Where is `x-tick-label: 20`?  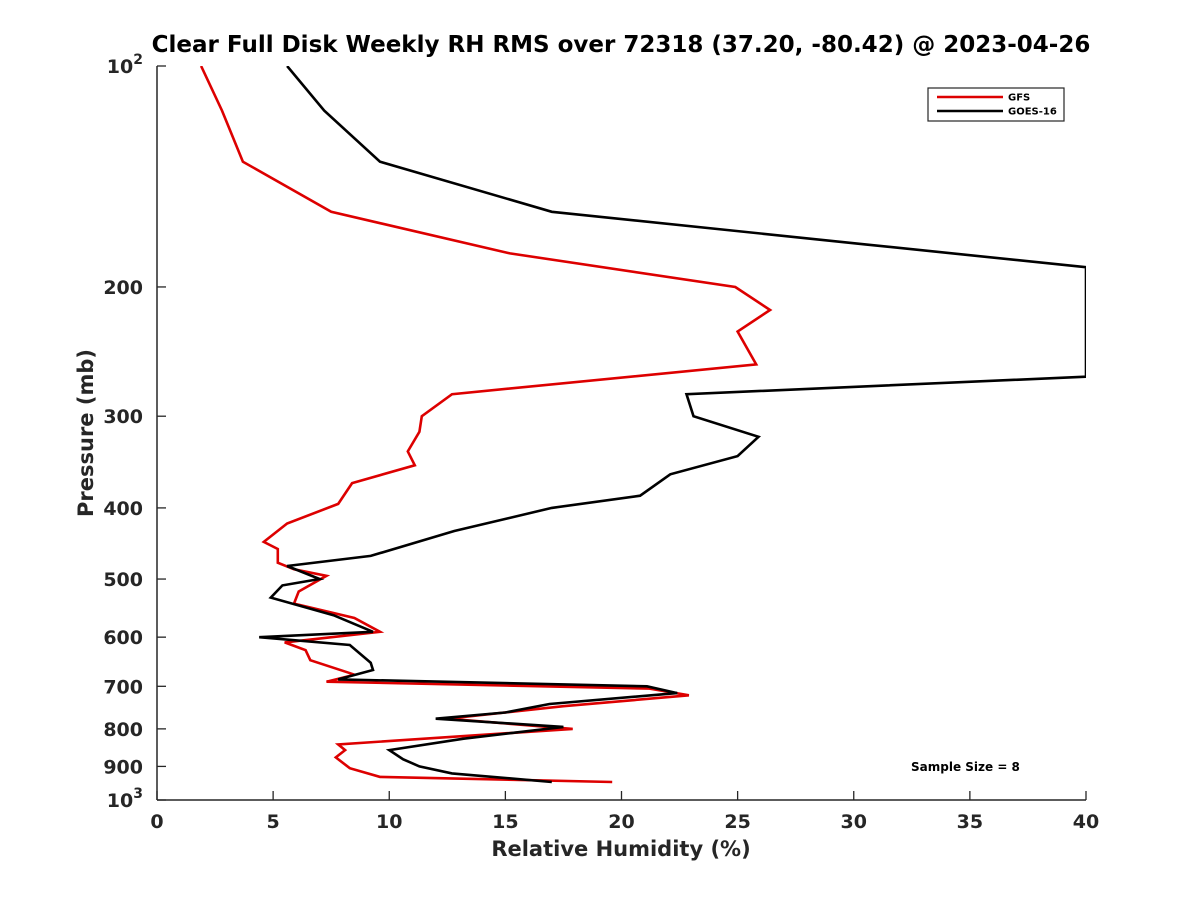
x-tick-label: 20 is located at coordinates (621, 822).